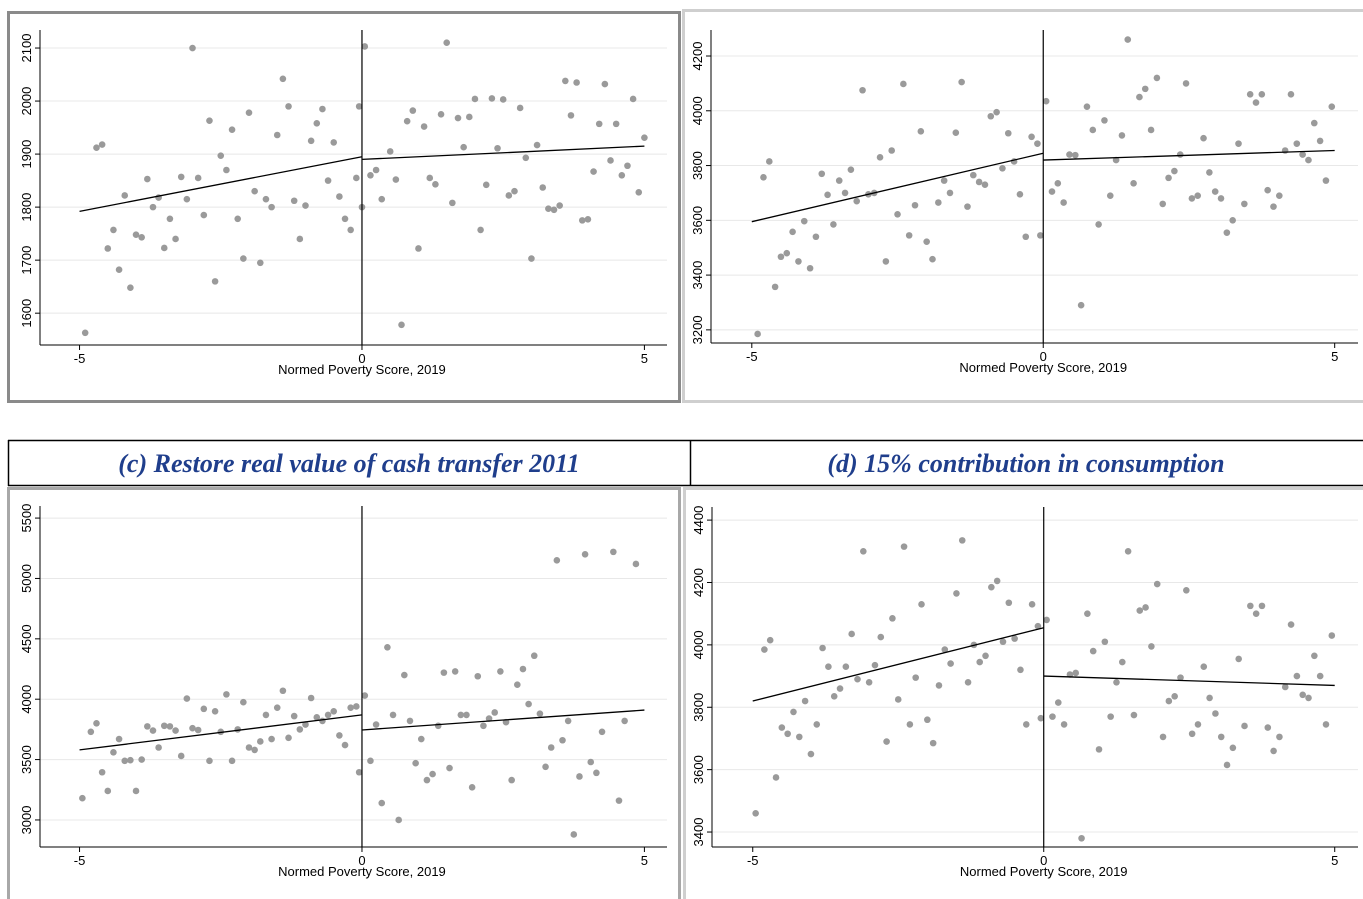 The image size is (1363, 899). What do you see at coordinates (26, 819) in the screenshot?
I see `y-tick-label: 3000` at bounding box center [26, 819].